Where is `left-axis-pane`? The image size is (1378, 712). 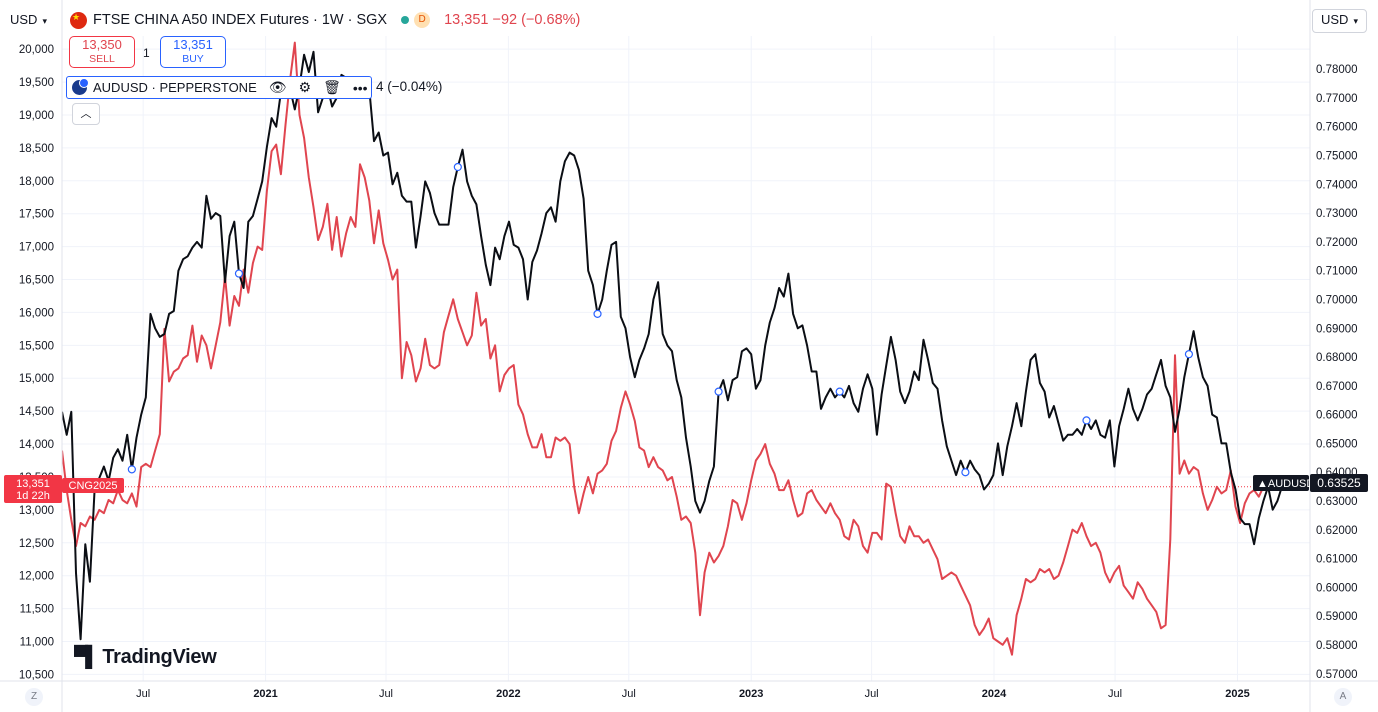
left-axis-pane is located at coordinates (31, 356).